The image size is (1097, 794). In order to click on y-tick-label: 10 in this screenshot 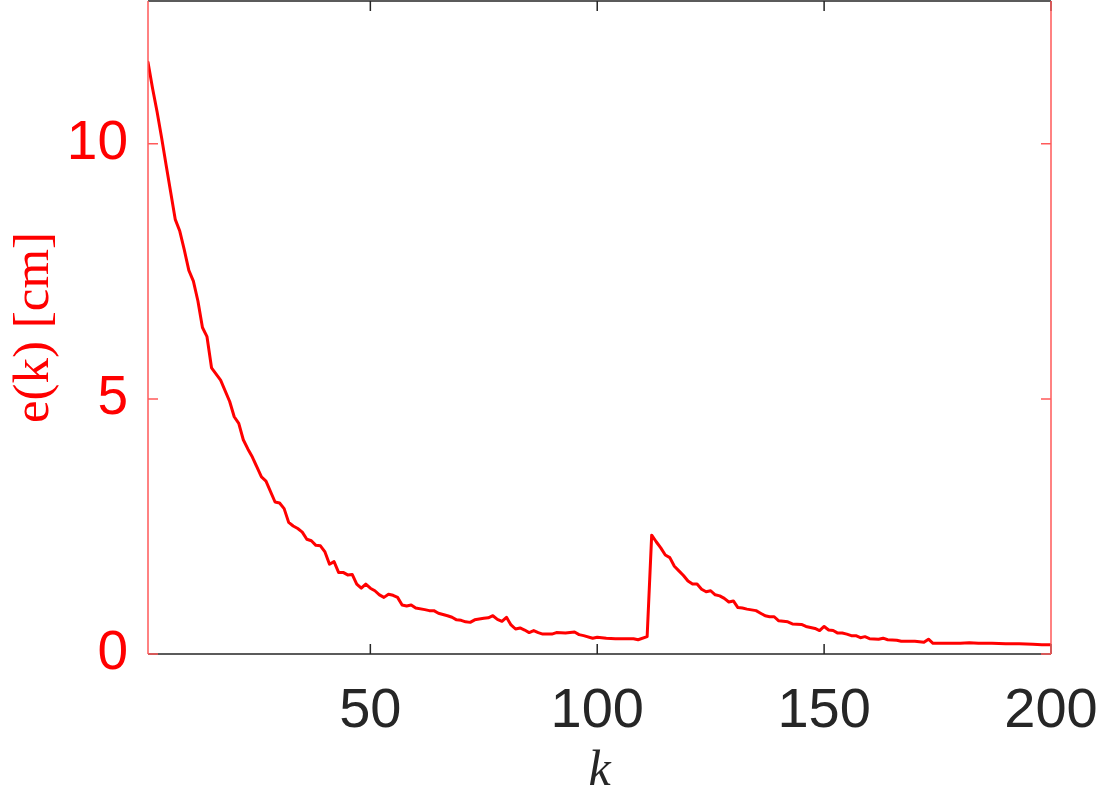, I will do `click(97, 140)`.